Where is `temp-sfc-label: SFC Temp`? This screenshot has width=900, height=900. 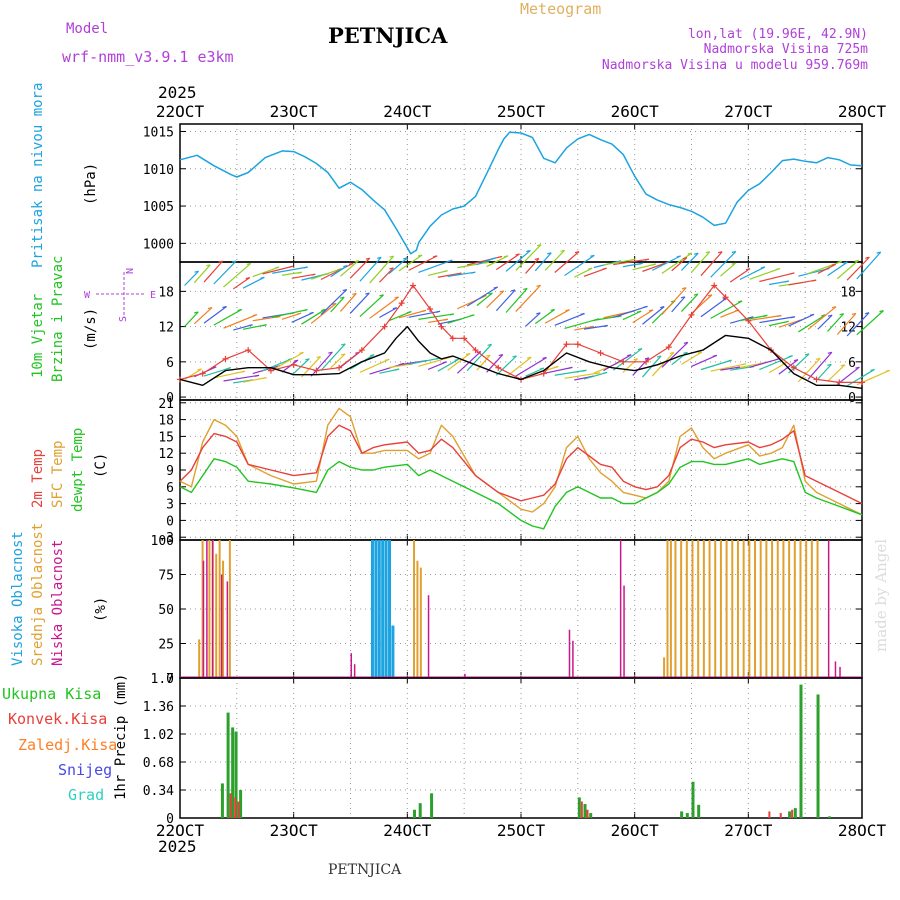 temp-sfc-label: SFC Temp is located at coordinates (58, 474).